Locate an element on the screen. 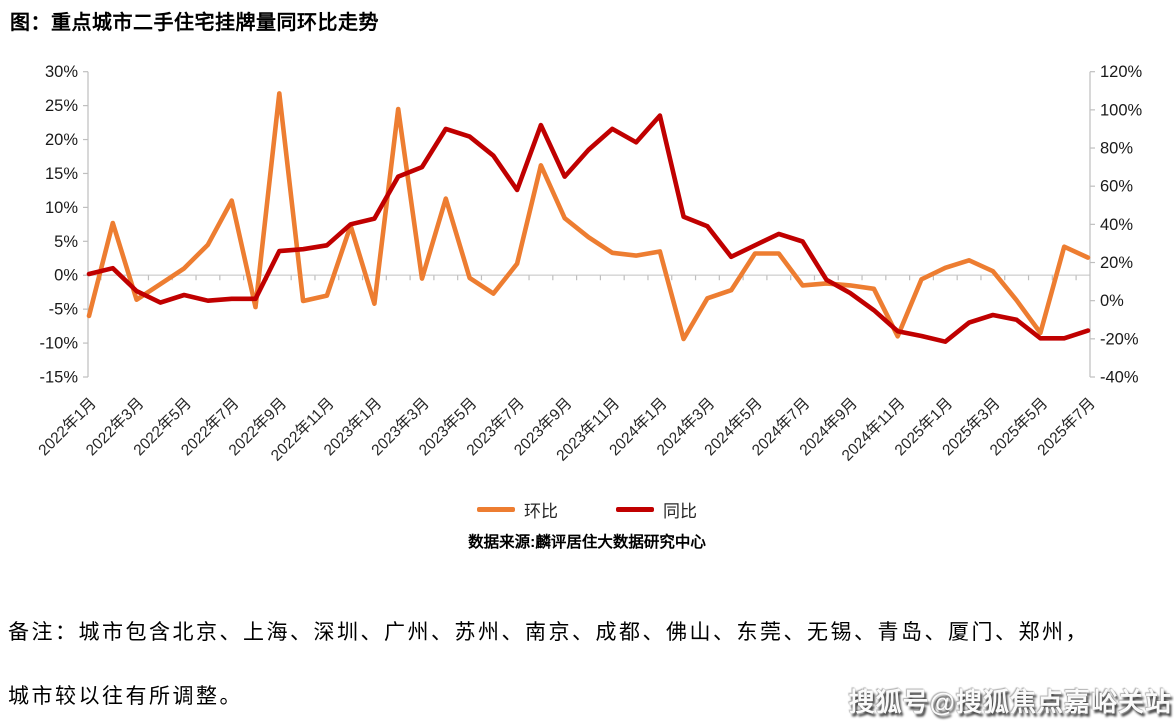 The image size is (1174, 721). legend: 环比 同比 is located at coordinates (587, 509).